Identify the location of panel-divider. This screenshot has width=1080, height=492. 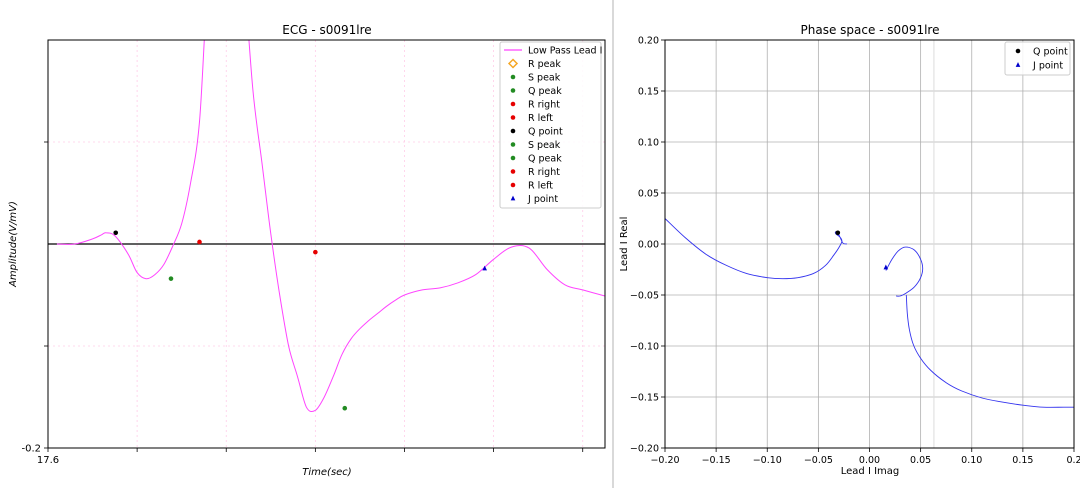
(613, 244).